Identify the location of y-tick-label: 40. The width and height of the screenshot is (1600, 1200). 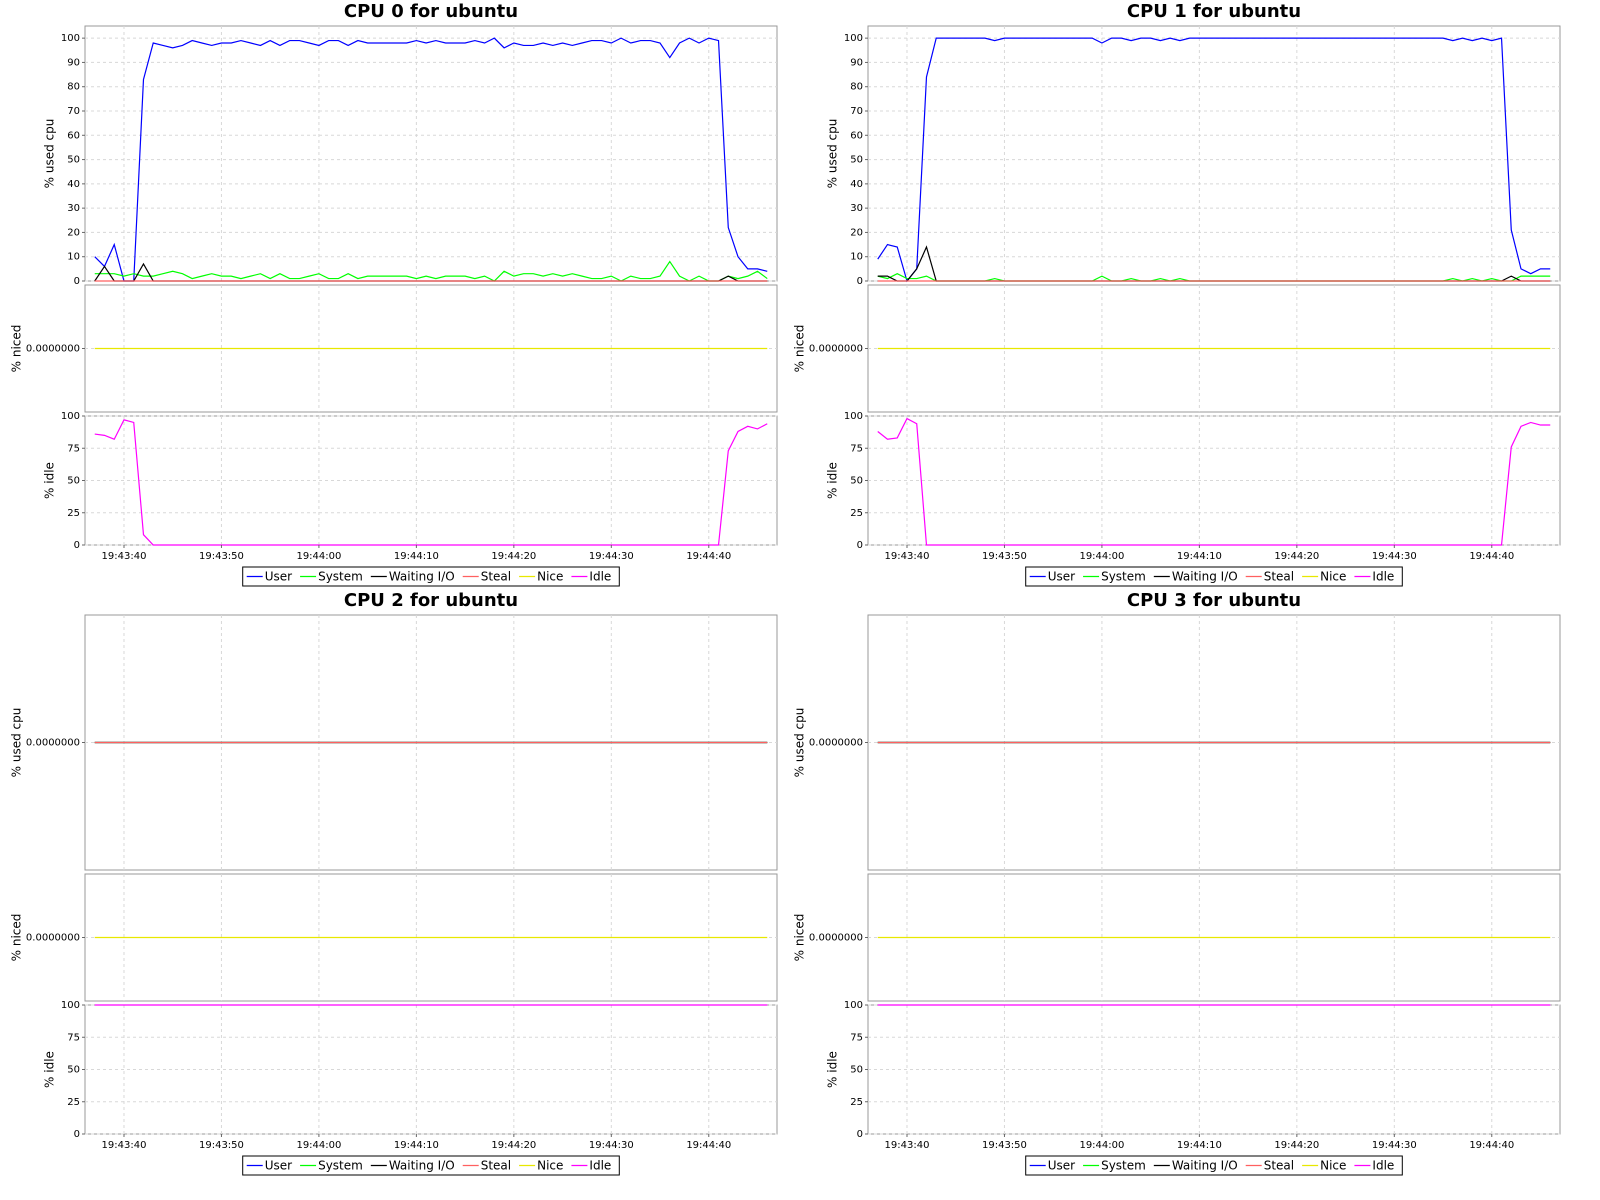
(856, 184).